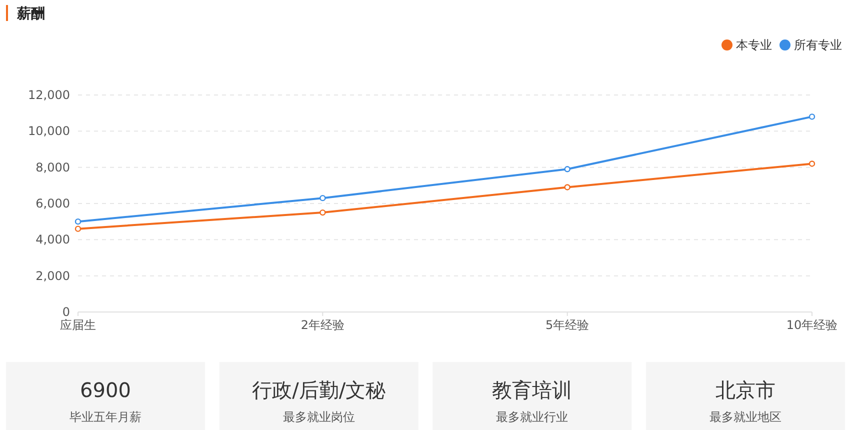  What do you see at coordinates (746, 417) in the screenshot?
I see `category-label: 最多就业地区` at bounding box center [746, 417].